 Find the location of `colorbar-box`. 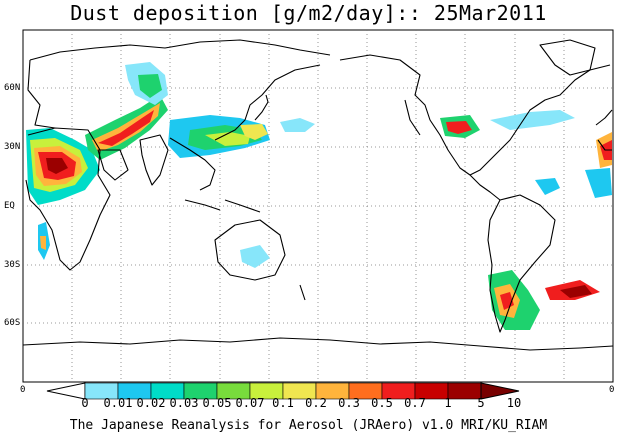

colorbar-box is located at coordinates (464, 391).